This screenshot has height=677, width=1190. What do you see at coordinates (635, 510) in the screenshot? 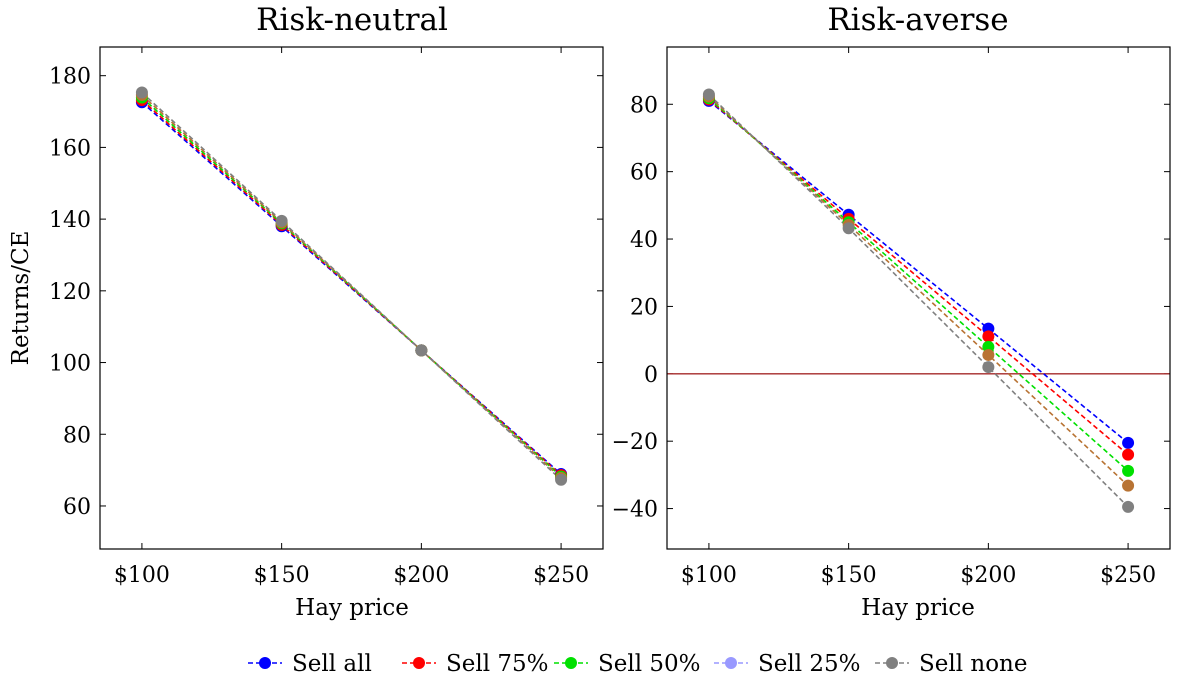
I see `y-tick-label: −40` at bounding box center [635, 510].